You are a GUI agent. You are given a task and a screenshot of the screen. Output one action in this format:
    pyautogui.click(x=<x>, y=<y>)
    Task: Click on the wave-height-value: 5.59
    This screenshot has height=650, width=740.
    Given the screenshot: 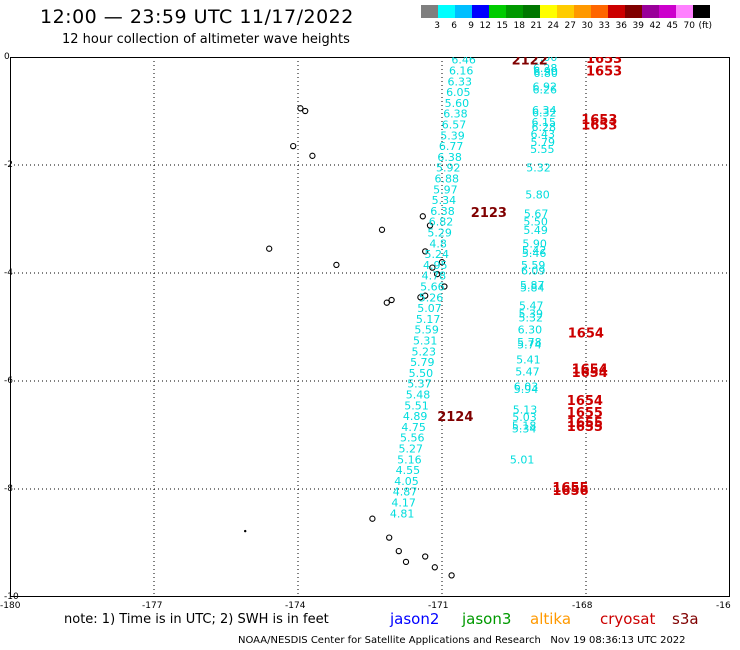 What is the action you would take?
    pyautogui.click(x=426, y=330)
    